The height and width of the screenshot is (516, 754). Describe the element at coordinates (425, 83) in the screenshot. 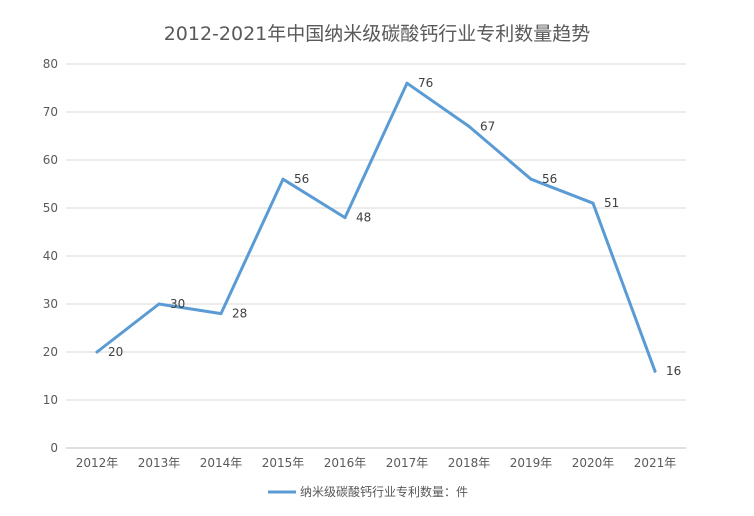

I see `data-label: 76` at that location.